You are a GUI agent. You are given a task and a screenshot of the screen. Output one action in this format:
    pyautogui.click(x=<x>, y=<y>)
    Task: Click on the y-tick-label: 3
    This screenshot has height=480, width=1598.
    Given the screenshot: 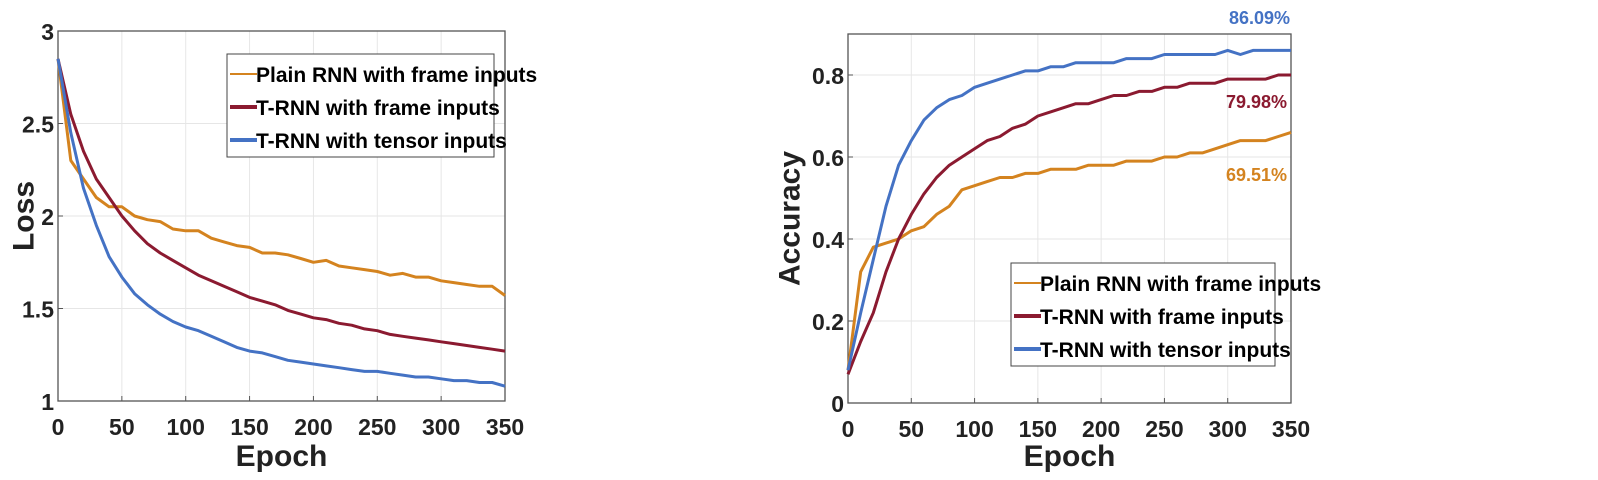 What is the action you would take?
    pyautogui.click(x=47, y=32)
    